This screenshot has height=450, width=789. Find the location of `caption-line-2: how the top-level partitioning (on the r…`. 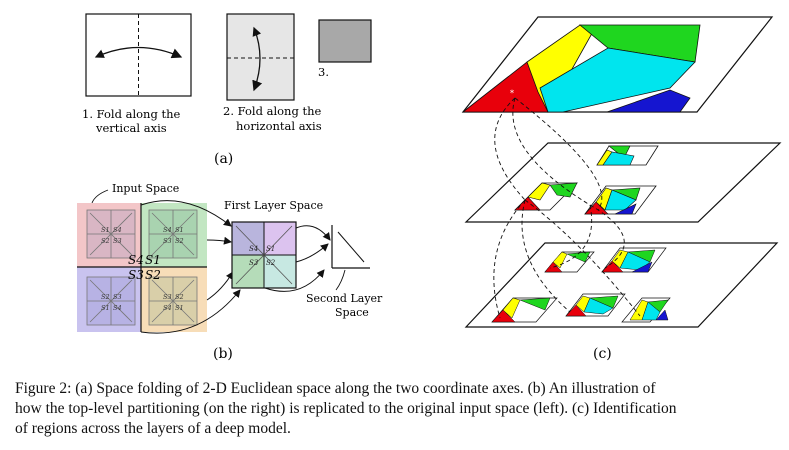

caption-line-2: how the top-level partitioning (on the r… is located at coordinates (346, 408).